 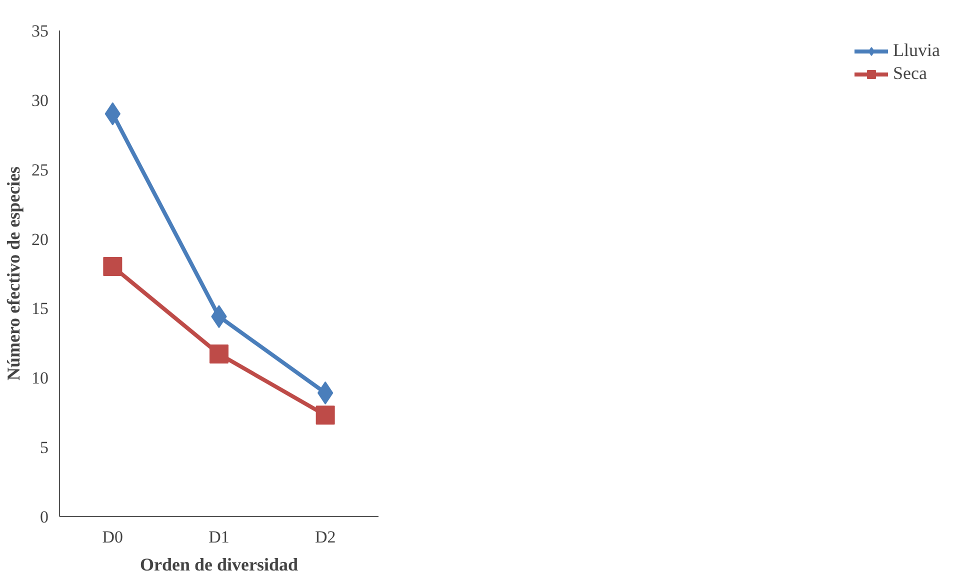 What do you see at coordinates (40, 170) in the screenshot?
I see `y-tick-label: 25` at bounding box center [40, 170].